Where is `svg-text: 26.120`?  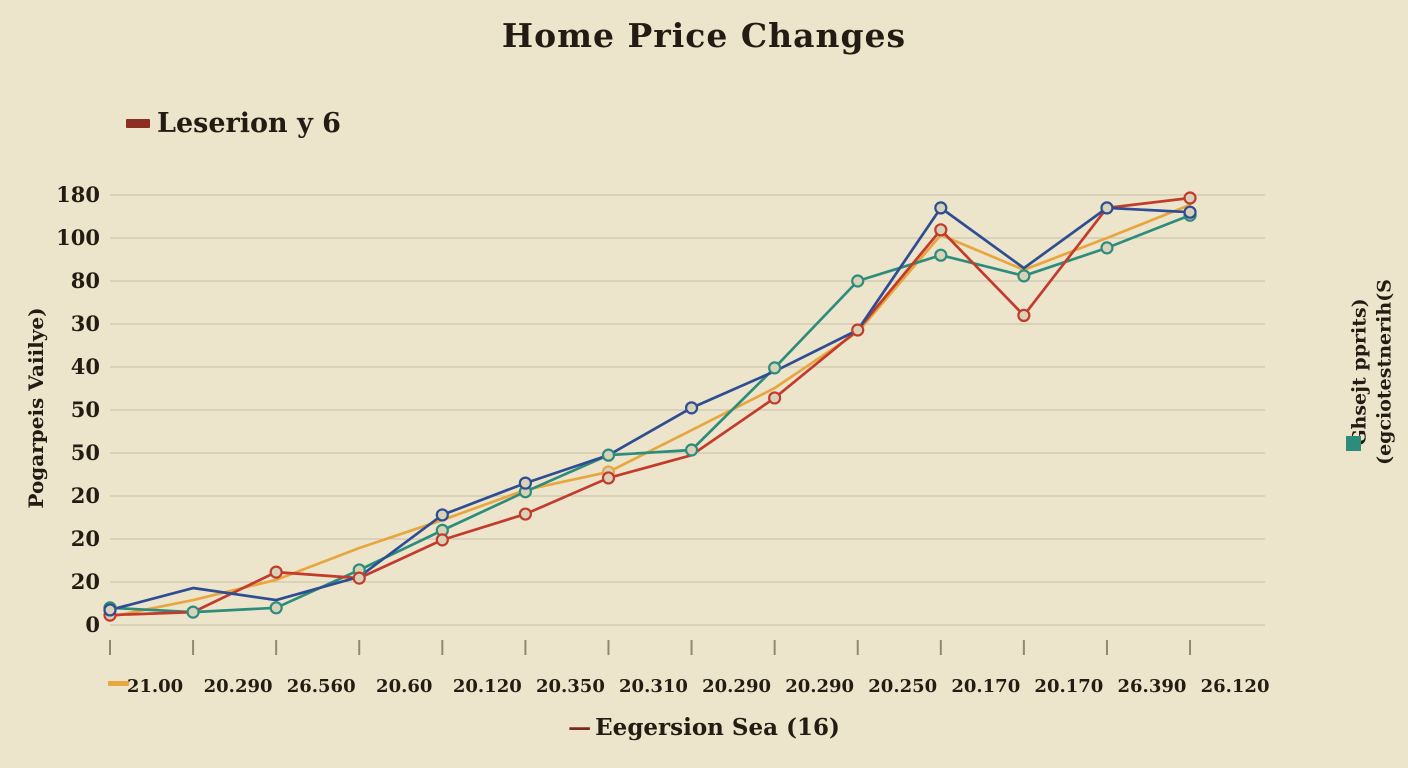 svg-text: 26.120 is located at coordinates (1235, 686).